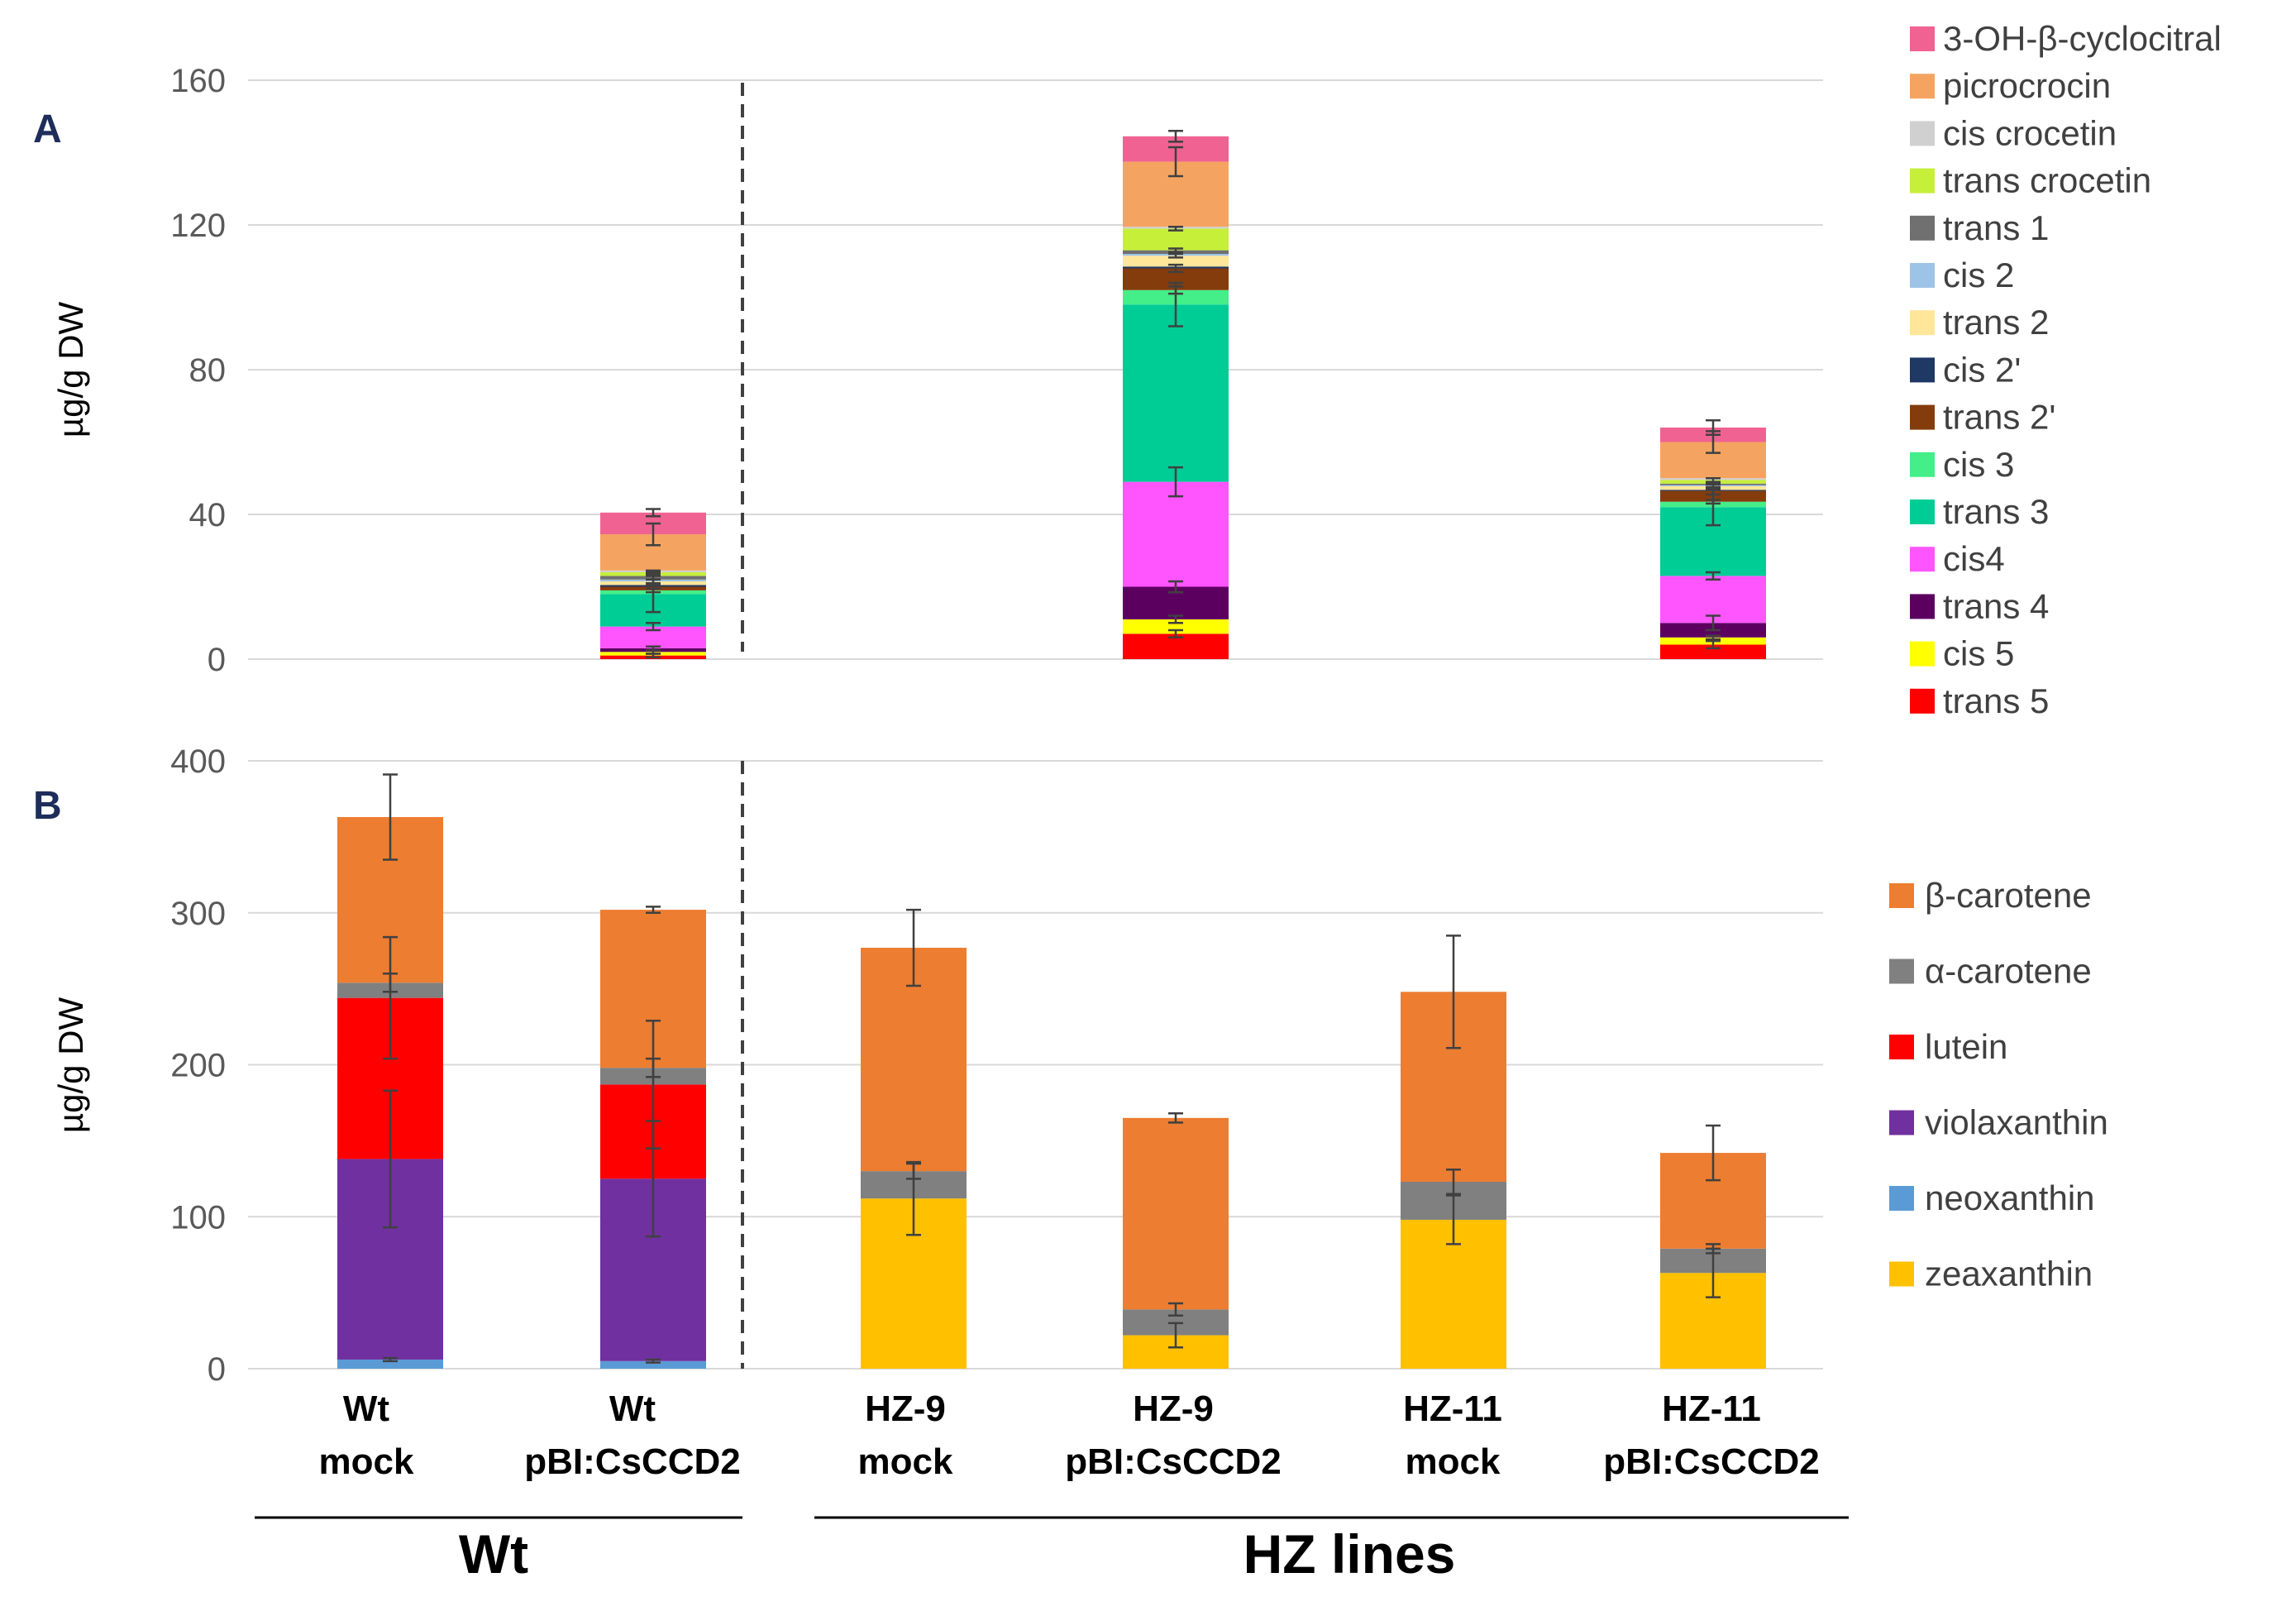 The height and width of the screenshot is (1611, 2296). I want to click on legend-a-swatch-cis-crocetin, so click(1922, 133).